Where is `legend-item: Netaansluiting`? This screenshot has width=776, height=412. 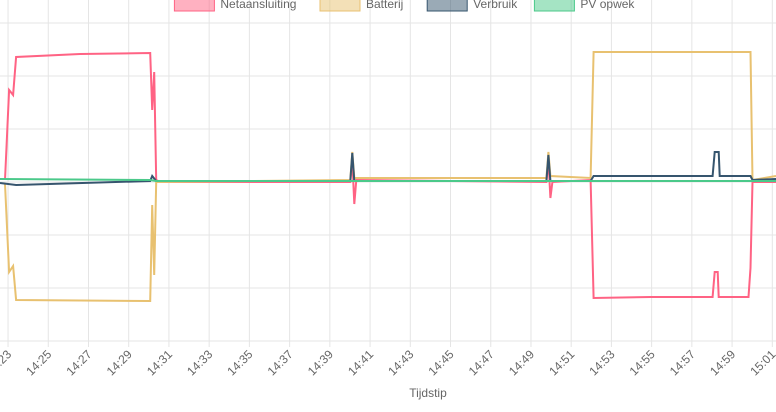
legend-item: Netaansluiting is located at coordinates (234, 6).